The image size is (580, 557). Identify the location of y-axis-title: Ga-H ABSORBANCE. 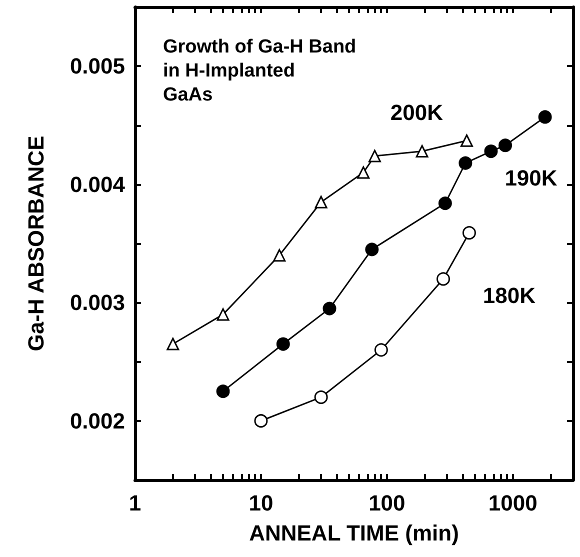
(36, 244).